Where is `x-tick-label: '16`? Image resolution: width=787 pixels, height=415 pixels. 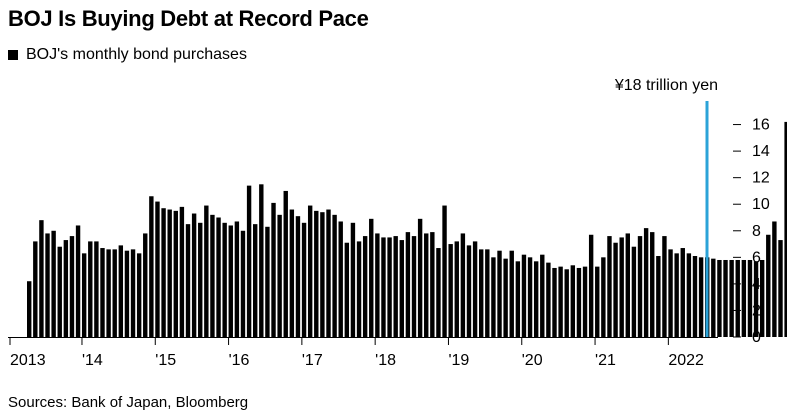
x-tick-label: '16 is located at coordinates (239, 360).